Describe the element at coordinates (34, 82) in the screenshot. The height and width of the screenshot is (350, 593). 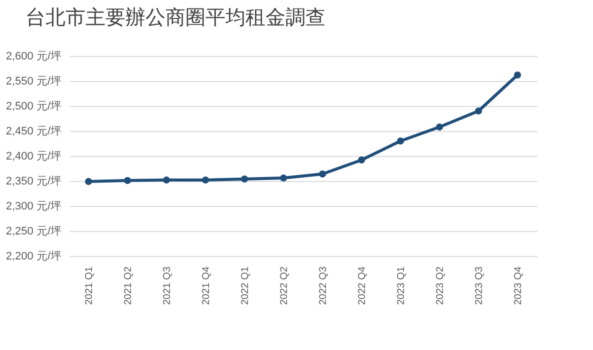
I see `y-tick-label: 2,550 元/坪` at that location.